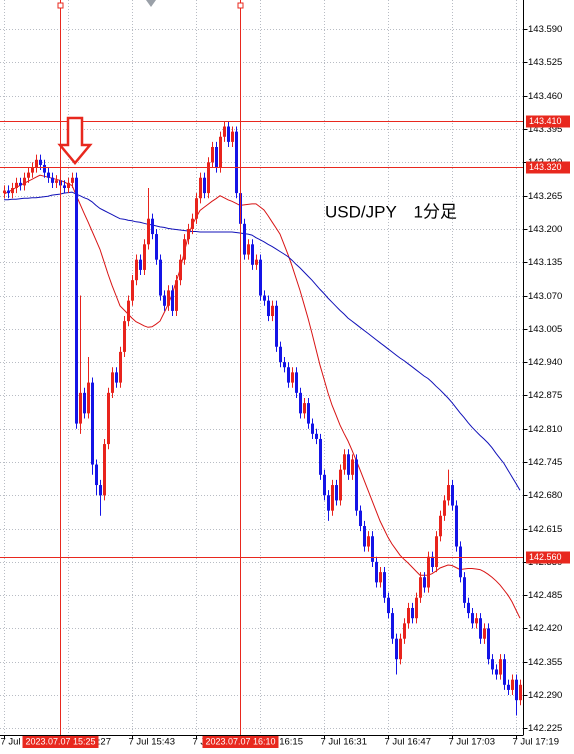  I want to click on level-label-box, so click(548, 121).